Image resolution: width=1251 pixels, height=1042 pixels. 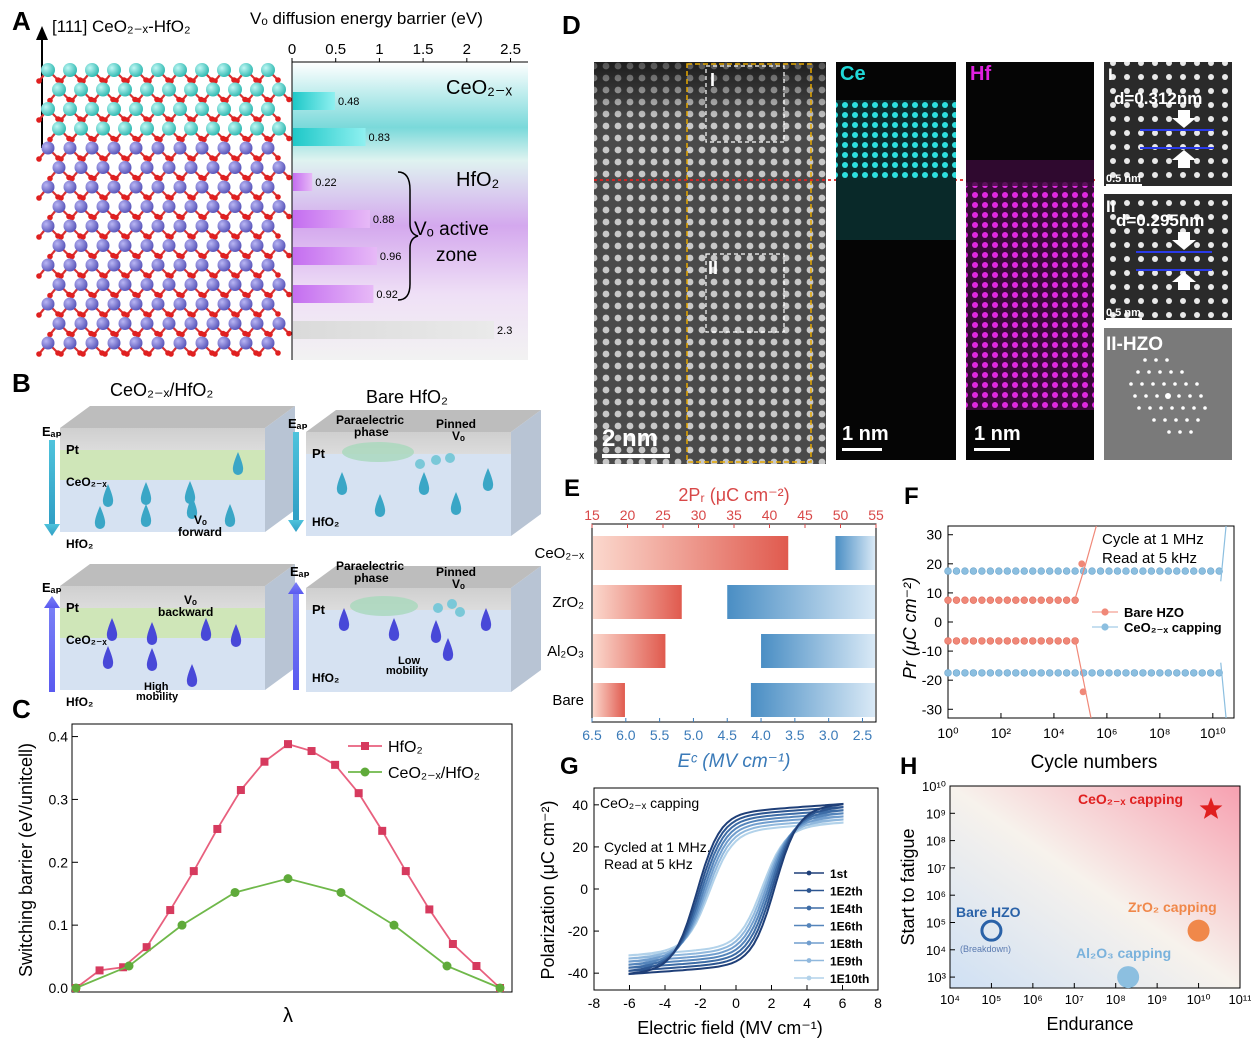 I want to click on vo-backward-label: Vₒ, so click(x=190, y=600).